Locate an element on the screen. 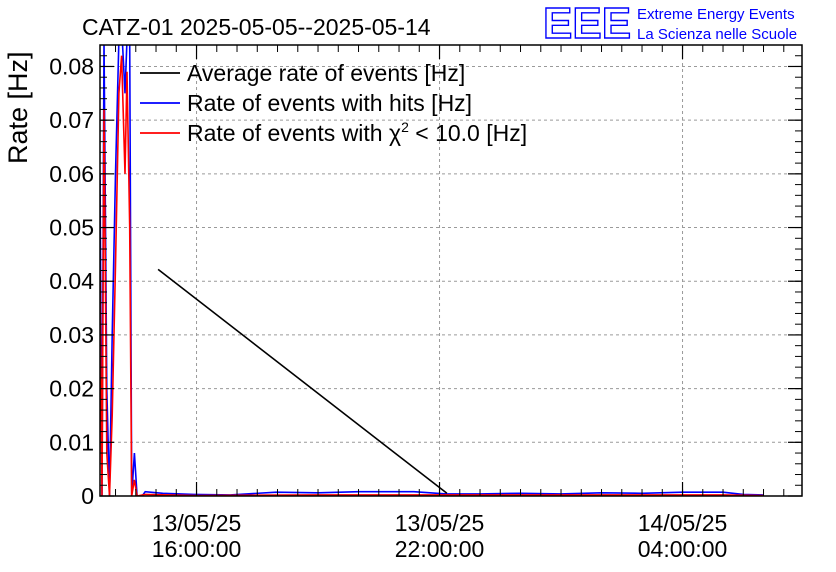 The image size is (836, 572). y-tick-label: 0.02 is located at coordinates (71, 389).